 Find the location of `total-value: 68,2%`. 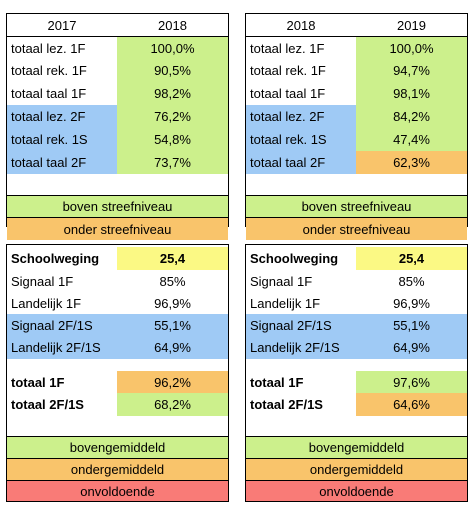

total-value: 68,2% is located at coordinates (172, 404).